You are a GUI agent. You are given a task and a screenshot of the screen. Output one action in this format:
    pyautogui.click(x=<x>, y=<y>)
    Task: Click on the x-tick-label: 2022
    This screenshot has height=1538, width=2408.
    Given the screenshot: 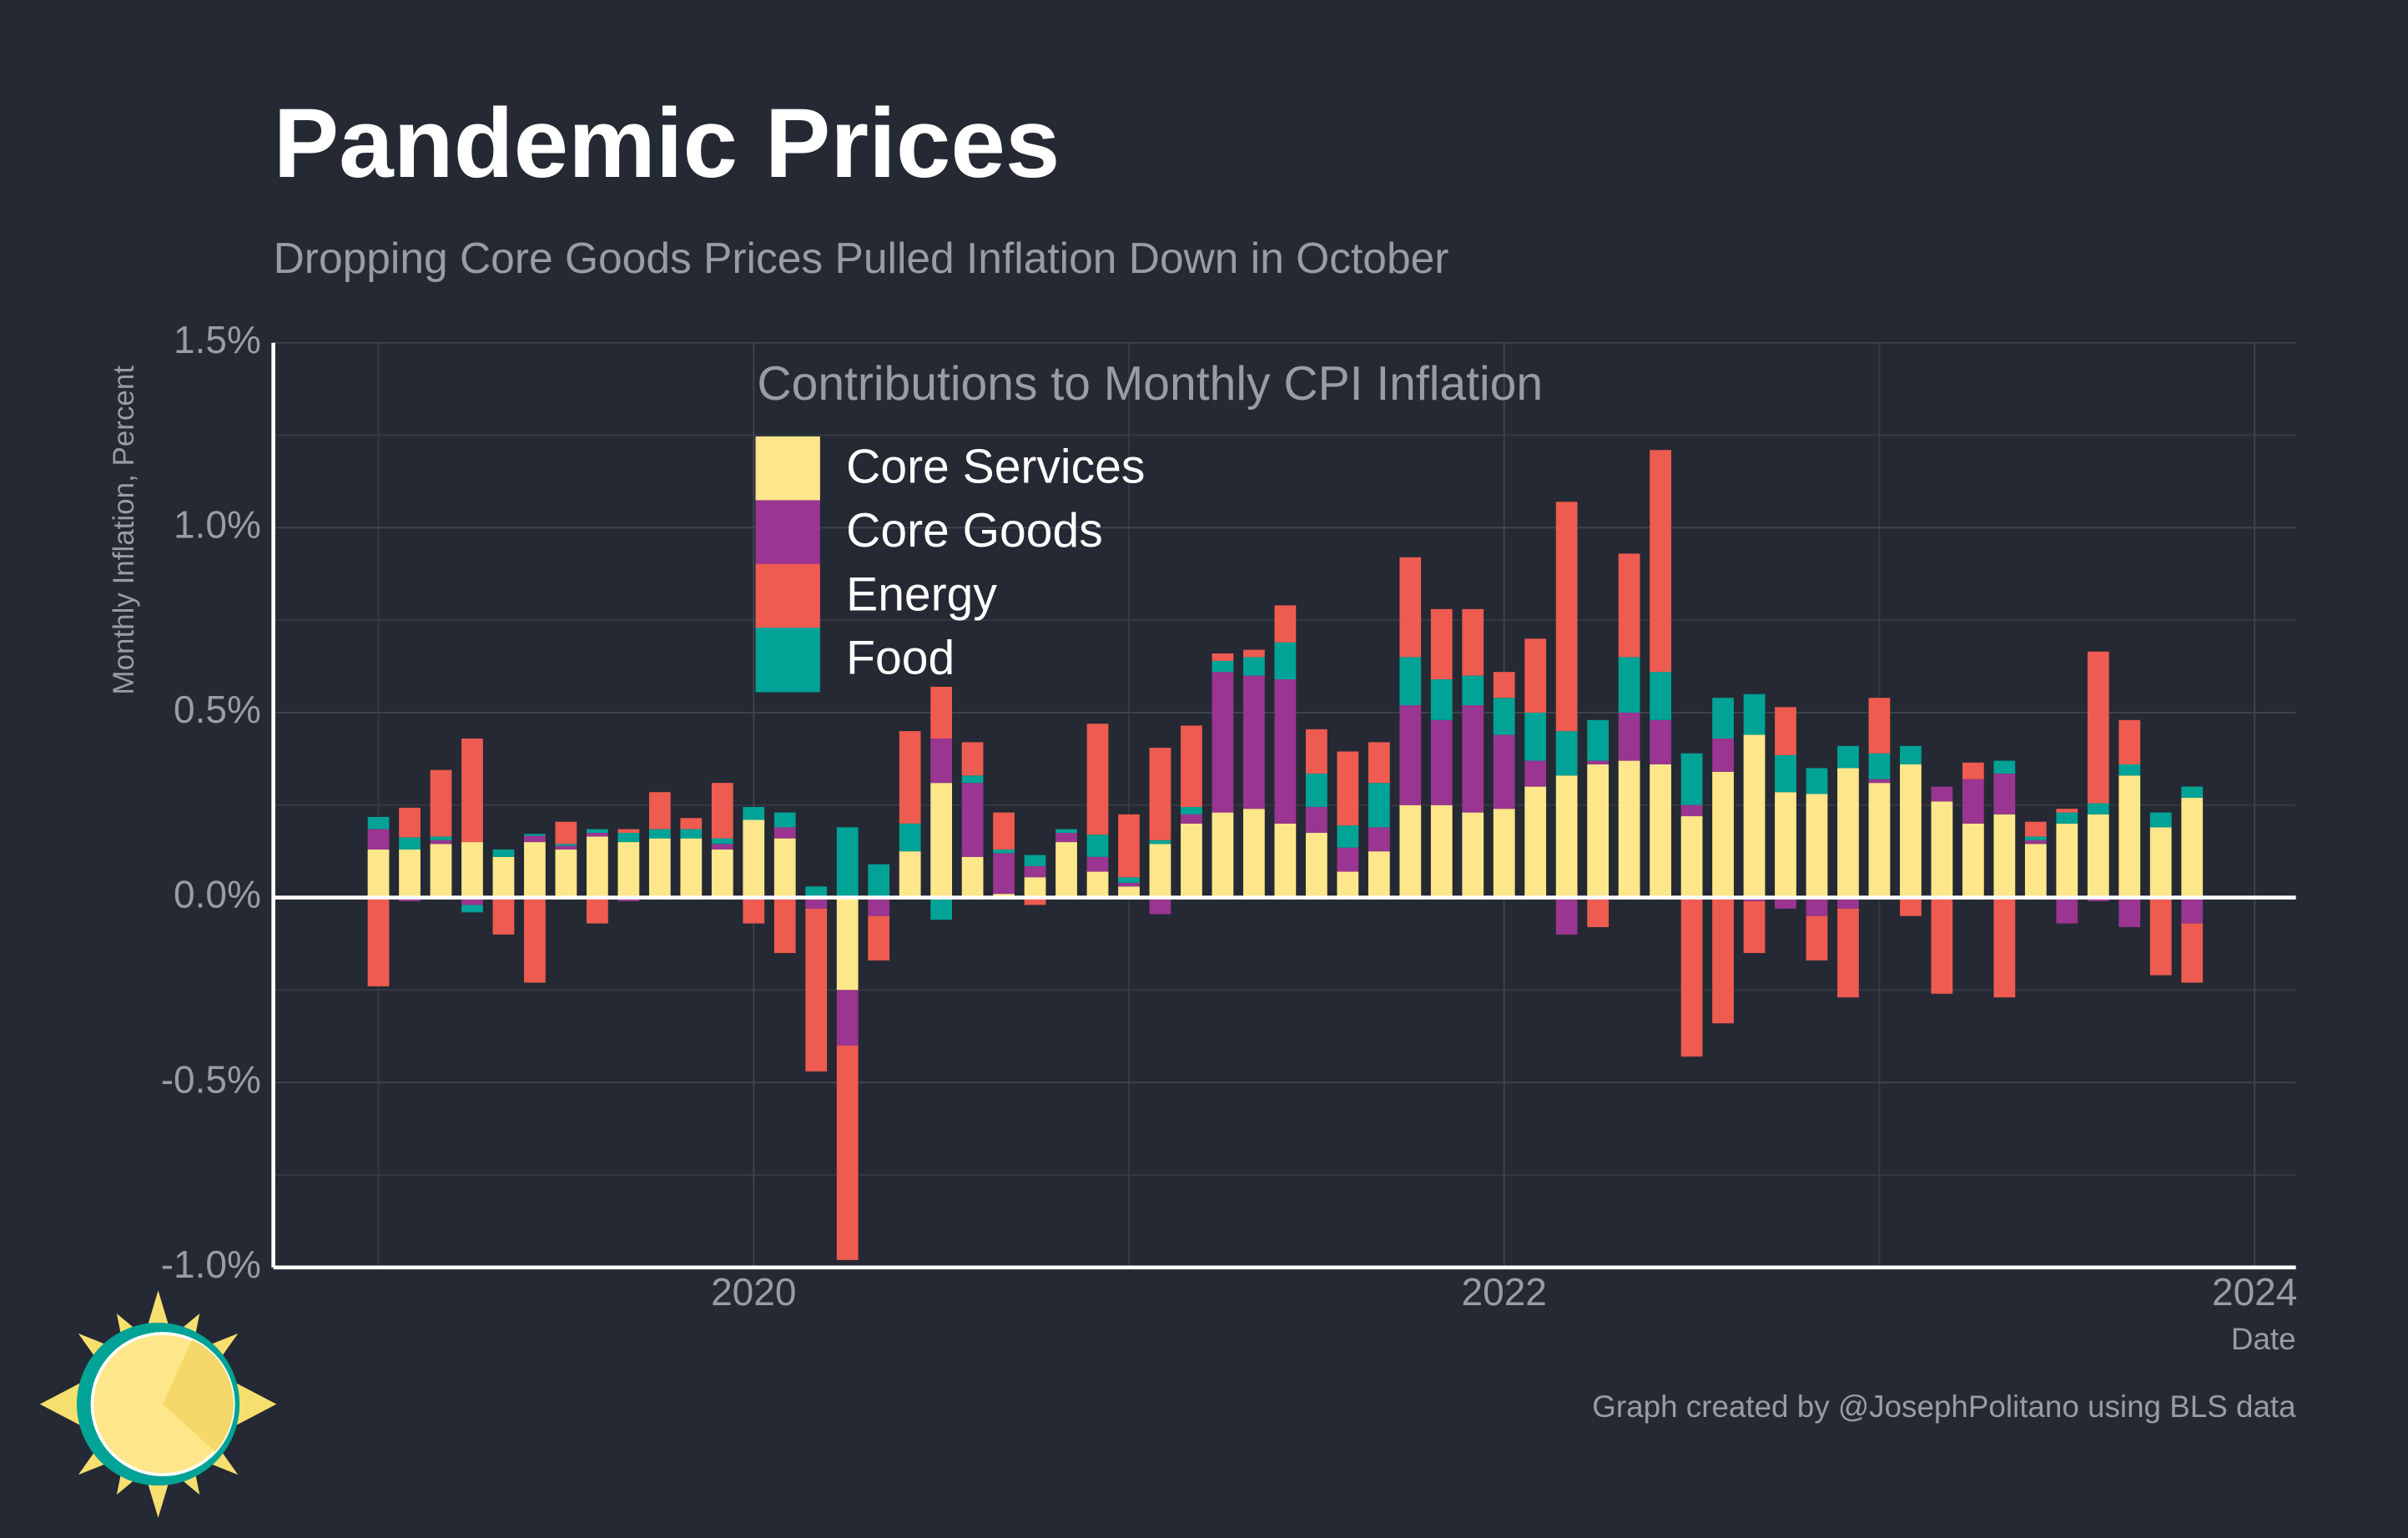 What is the action you would take?
    pyautogui.click(x=1504, y=1292)
    